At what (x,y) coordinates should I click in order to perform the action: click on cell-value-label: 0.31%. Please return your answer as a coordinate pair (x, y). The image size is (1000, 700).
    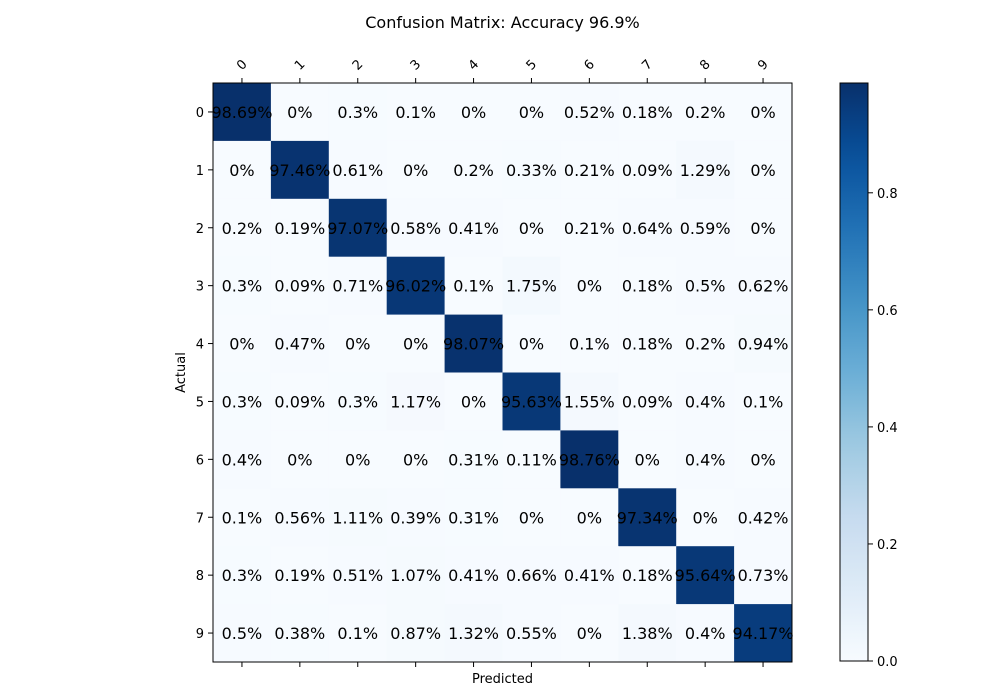
    Looking at the image, I should click on (473, 459).